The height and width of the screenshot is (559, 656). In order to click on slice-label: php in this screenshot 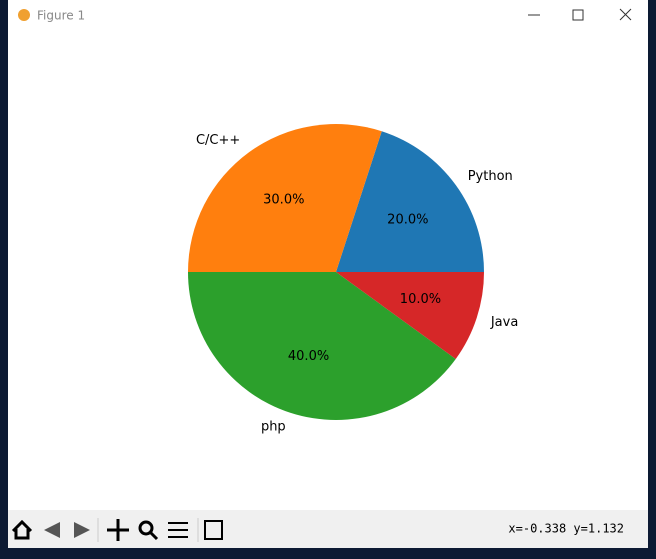, I will do `click(273, 426)`.